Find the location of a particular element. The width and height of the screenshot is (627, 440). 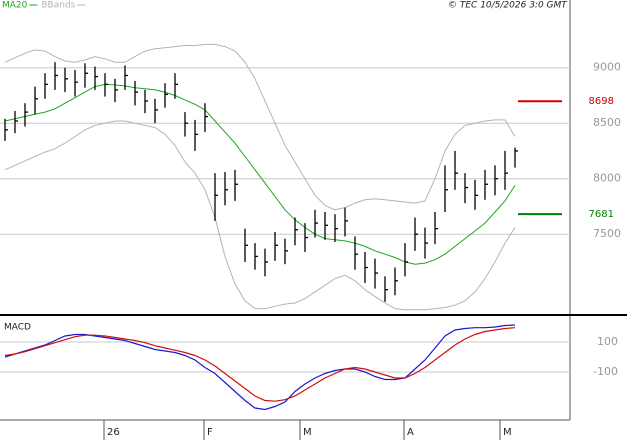

y-tick-label: -100 is located at coordinates (605, 371).